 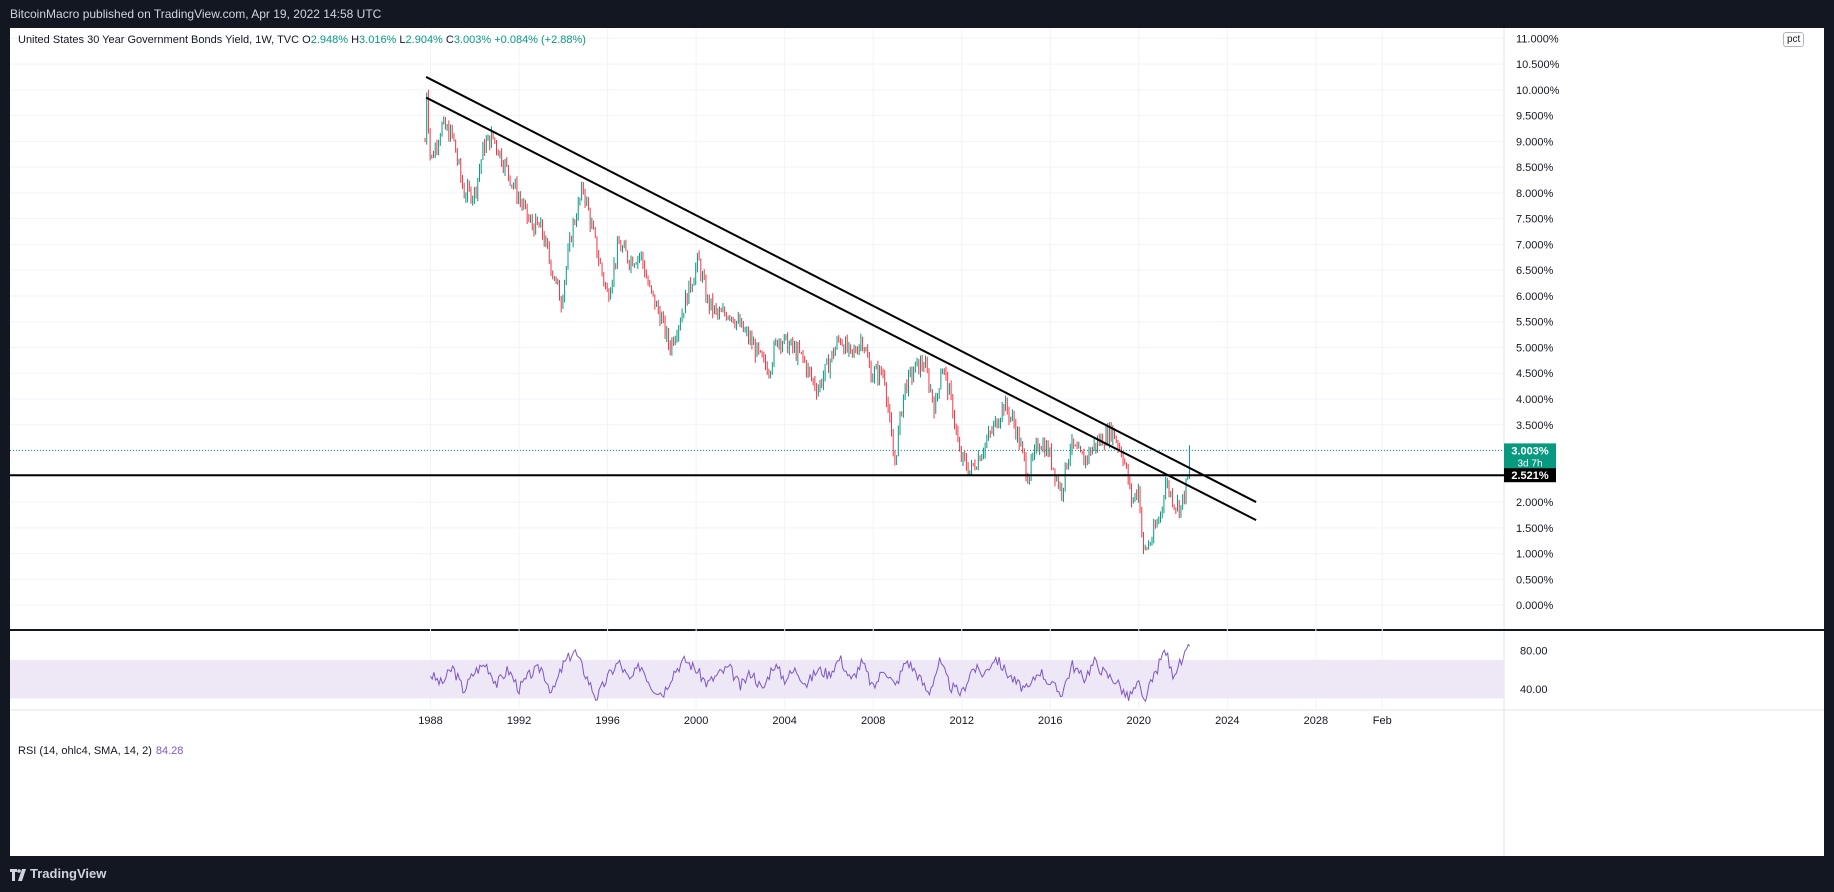 I want to click on price-tick-label: 3.500%, so click(x=1535, y=426).